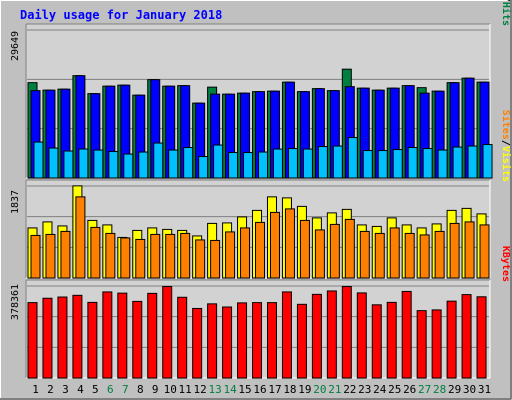  What do you see at coordinates (125, 389) in the screenshot?
I see `x-tick-label-7: 7` at bounding box center [125, 389].